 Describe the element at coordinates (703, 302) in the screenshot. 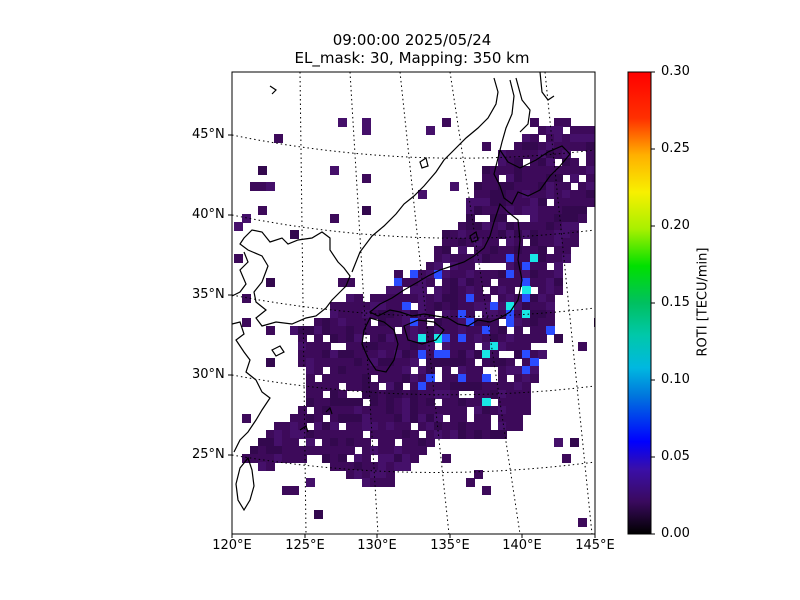

I see `colorbar-label: ROTI [TECU/min]` at that location.